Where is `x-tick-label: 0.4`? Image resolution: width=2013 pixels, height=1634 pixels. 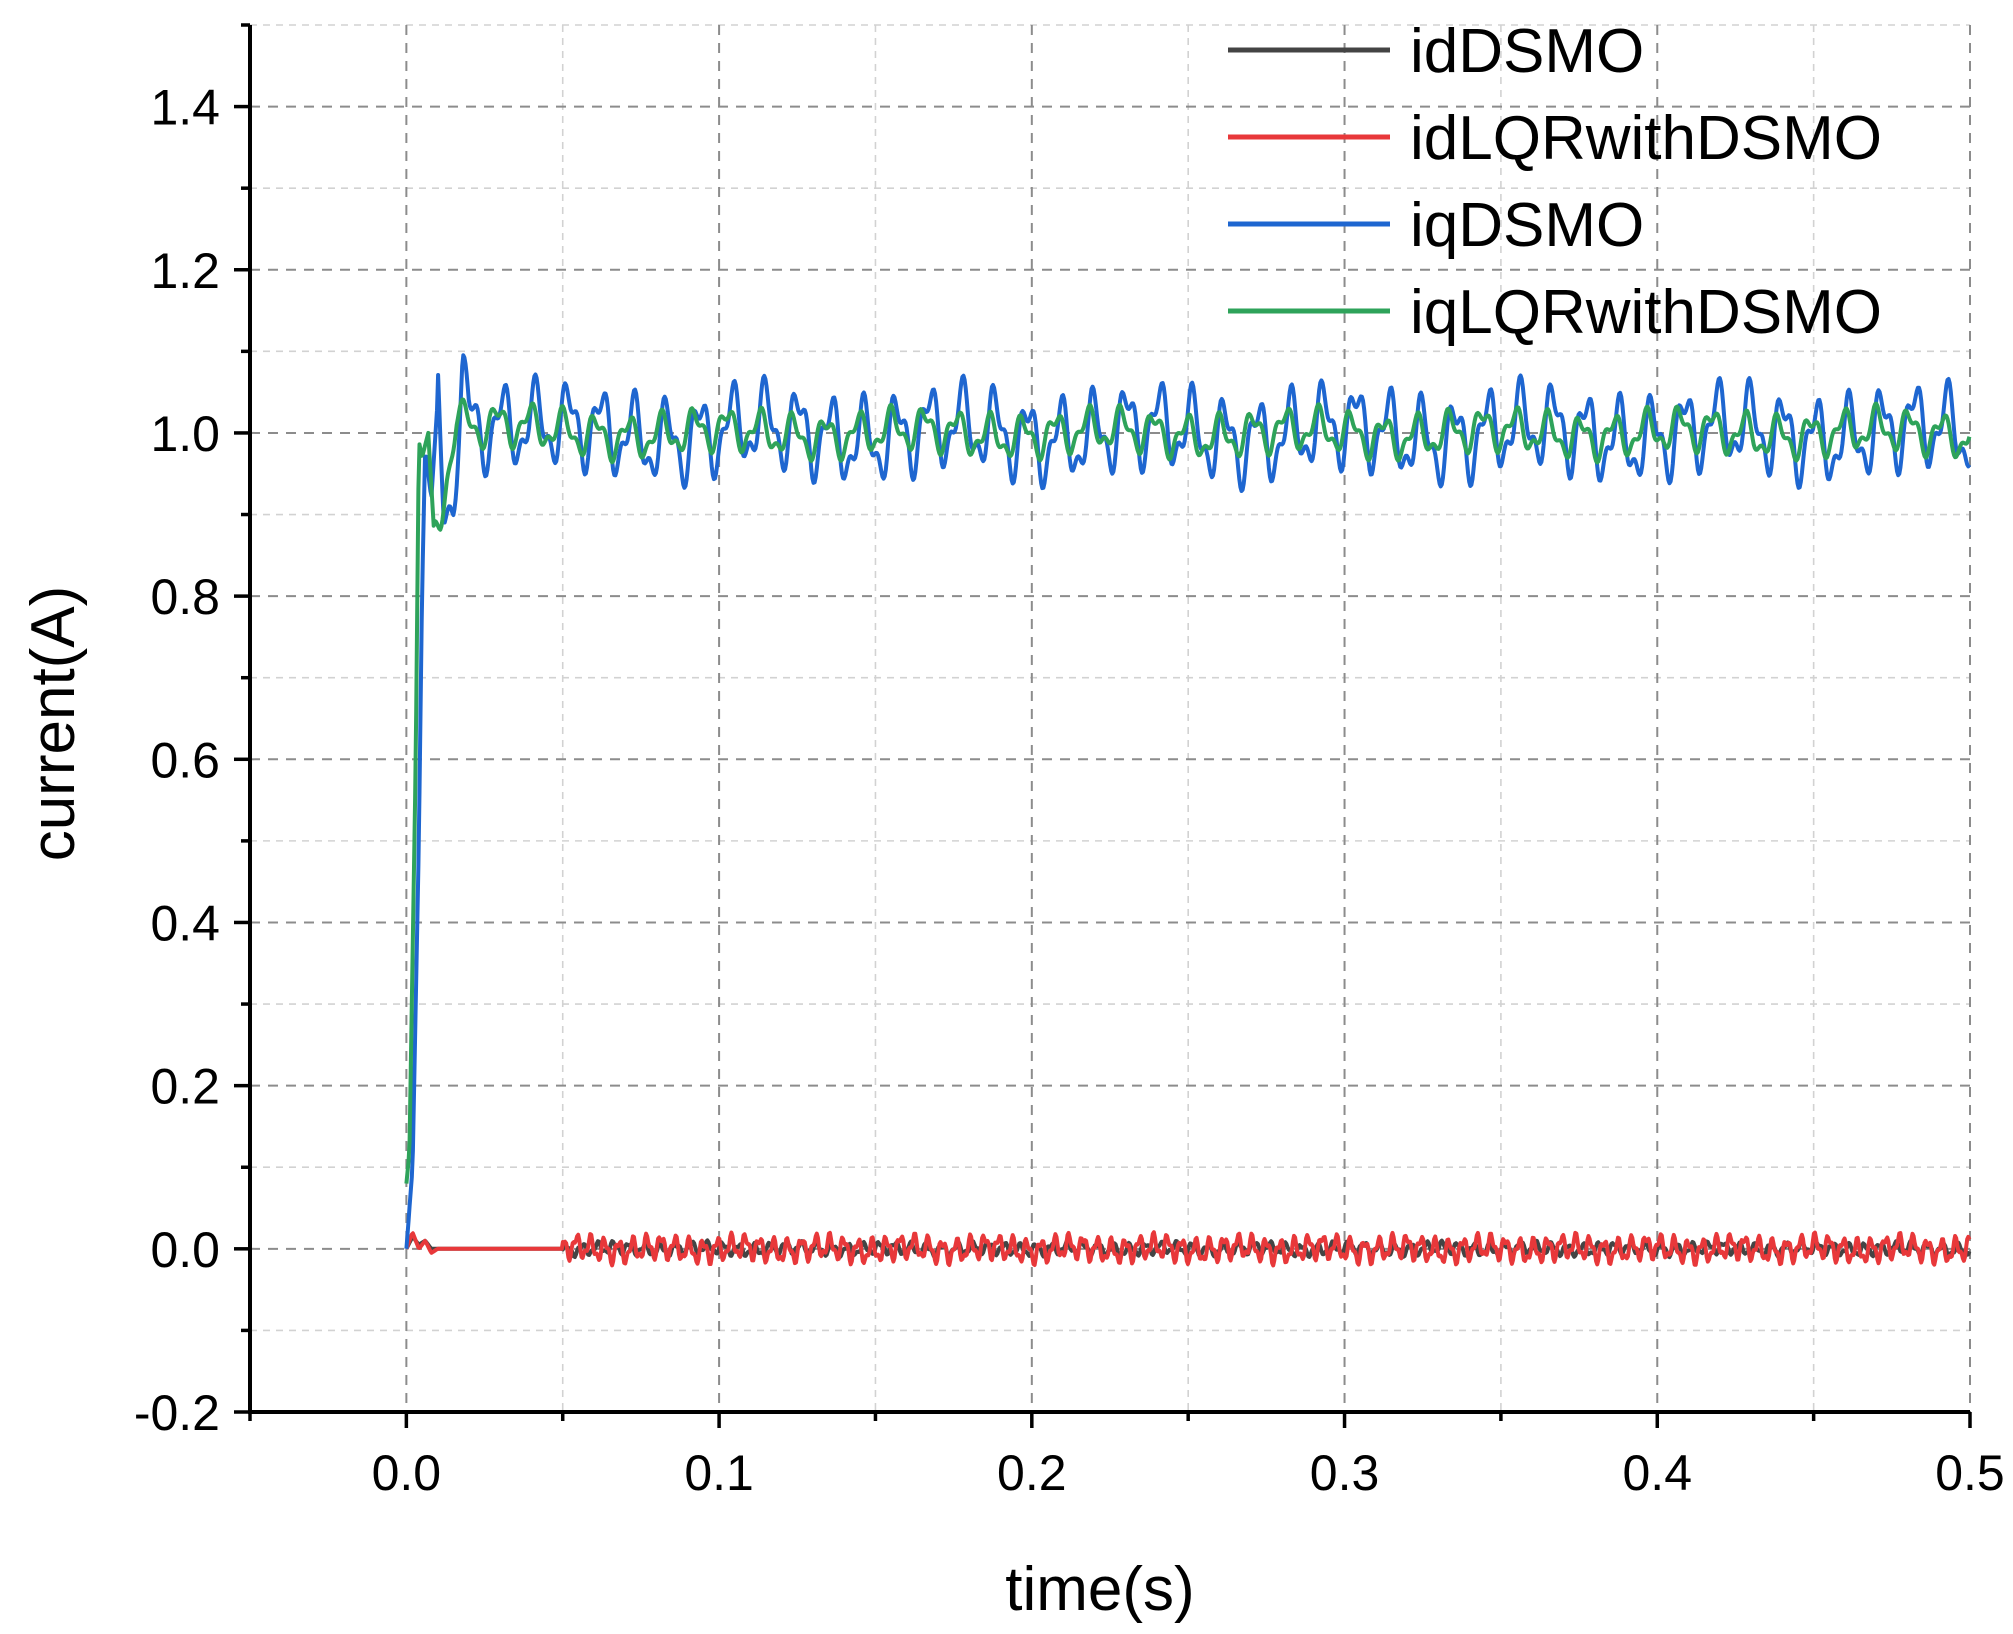 x-tick-label: 0.4 is located at coordinates (1658, 1473).